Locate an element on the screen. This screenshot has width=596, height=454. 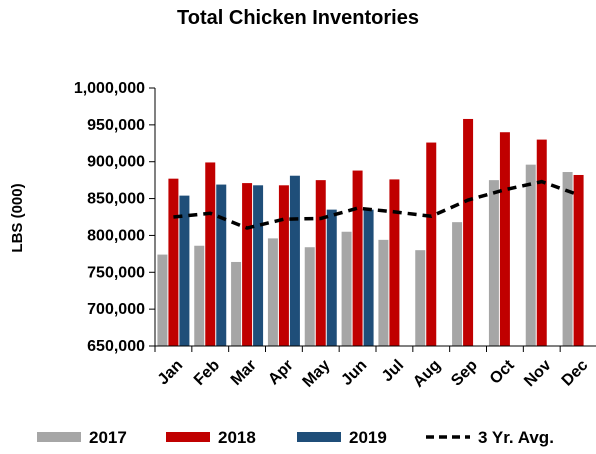
bar-2018-Jun is located at coordinates (357, 258).